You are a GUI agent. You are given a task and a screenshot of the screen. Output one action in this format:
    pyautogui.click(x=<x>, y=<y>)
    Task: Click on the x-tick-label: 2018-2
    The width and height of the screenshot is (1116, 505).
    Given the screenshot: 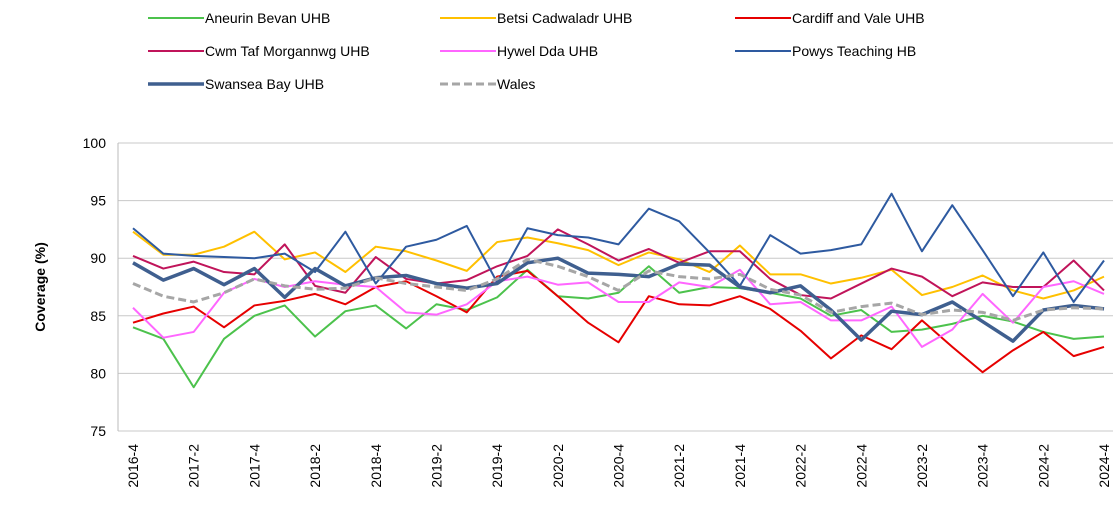 What is the action you would take?
    pyautogui.click(x=315, y=466)
    